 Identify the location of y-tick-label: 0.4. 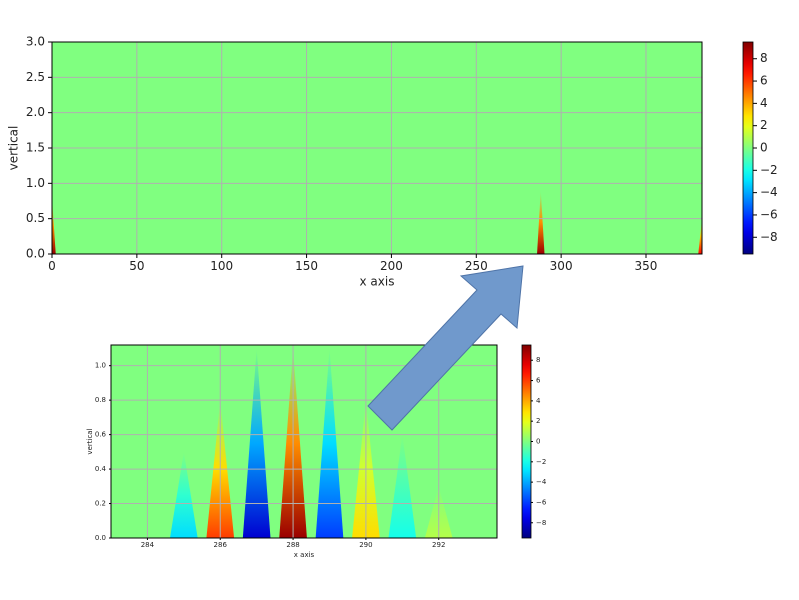
(101, 469).